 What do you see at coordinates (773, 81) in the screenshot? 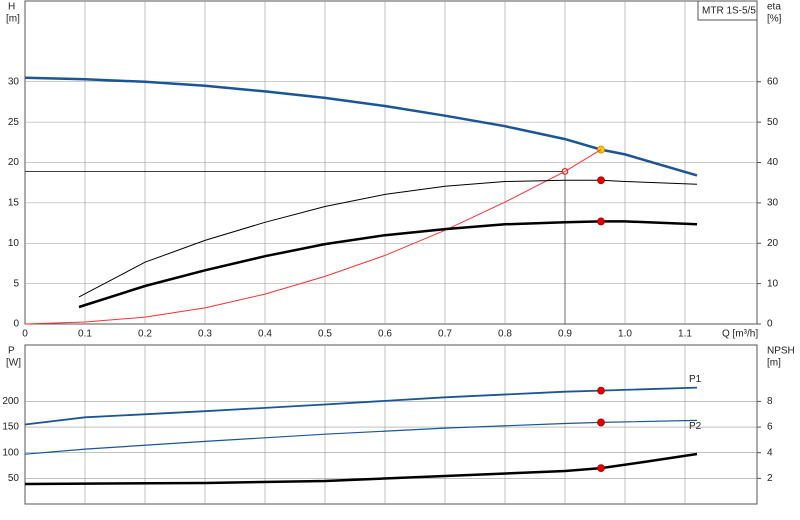
I see `y2-tick-label: 60` at bounding box center [773, 81].